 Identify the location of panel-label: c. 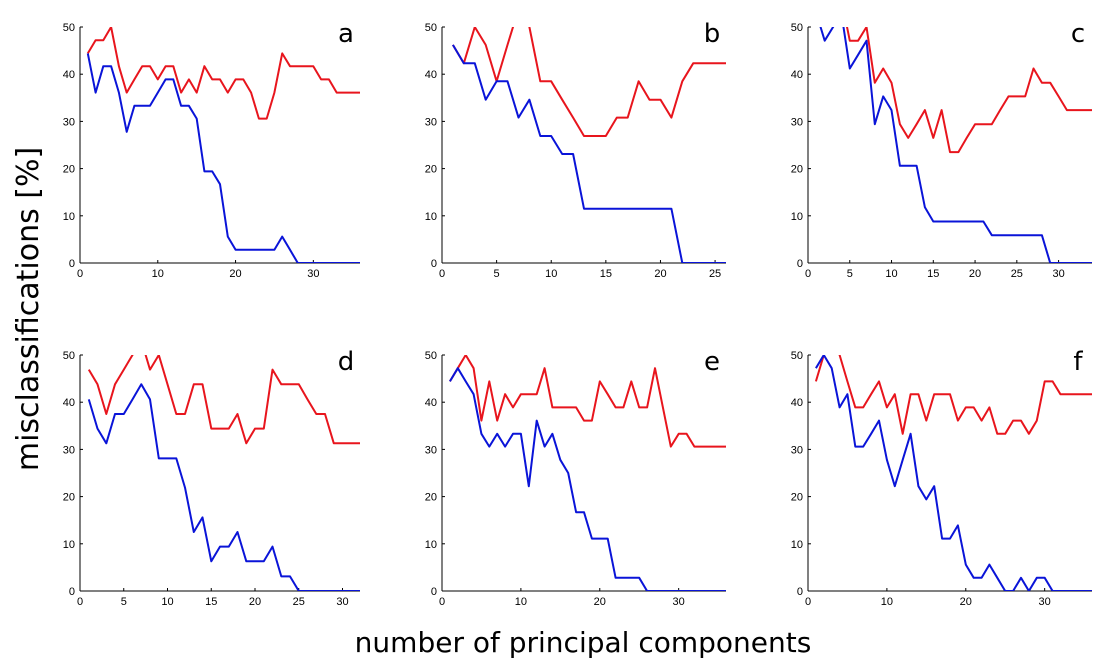
(1078, 34).